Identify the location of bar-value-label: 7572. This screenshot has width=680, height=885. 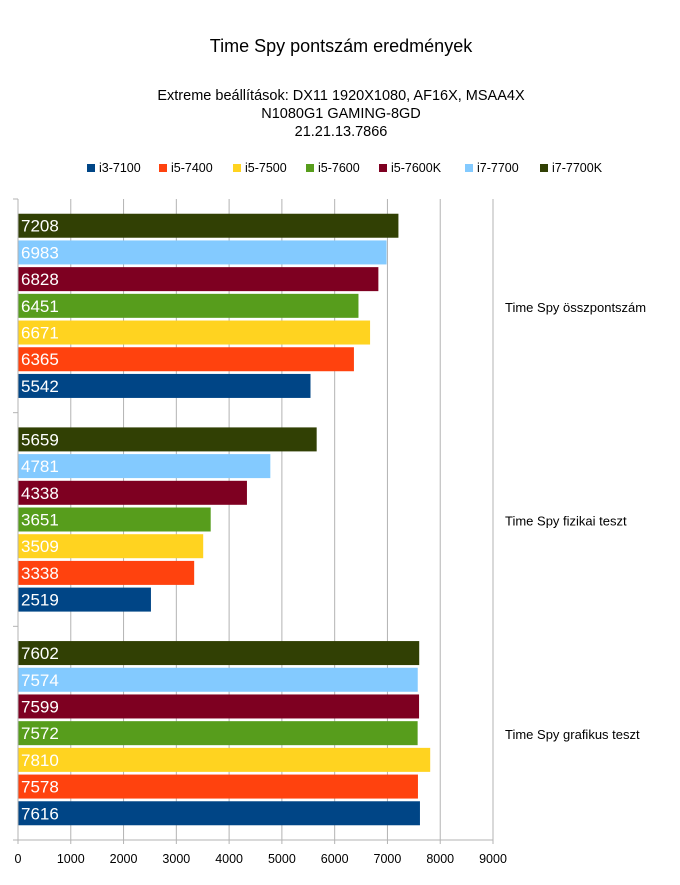
(40, 733).